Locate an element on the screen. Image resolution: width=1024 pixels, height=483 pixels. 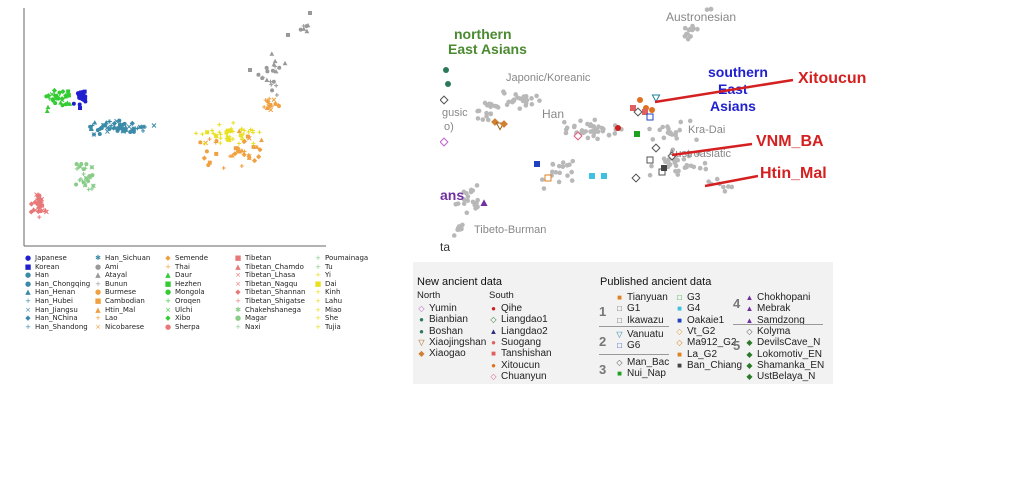
legend-item-xiaogao: ◆ Xiaogao is located at coordinates (441, 354).